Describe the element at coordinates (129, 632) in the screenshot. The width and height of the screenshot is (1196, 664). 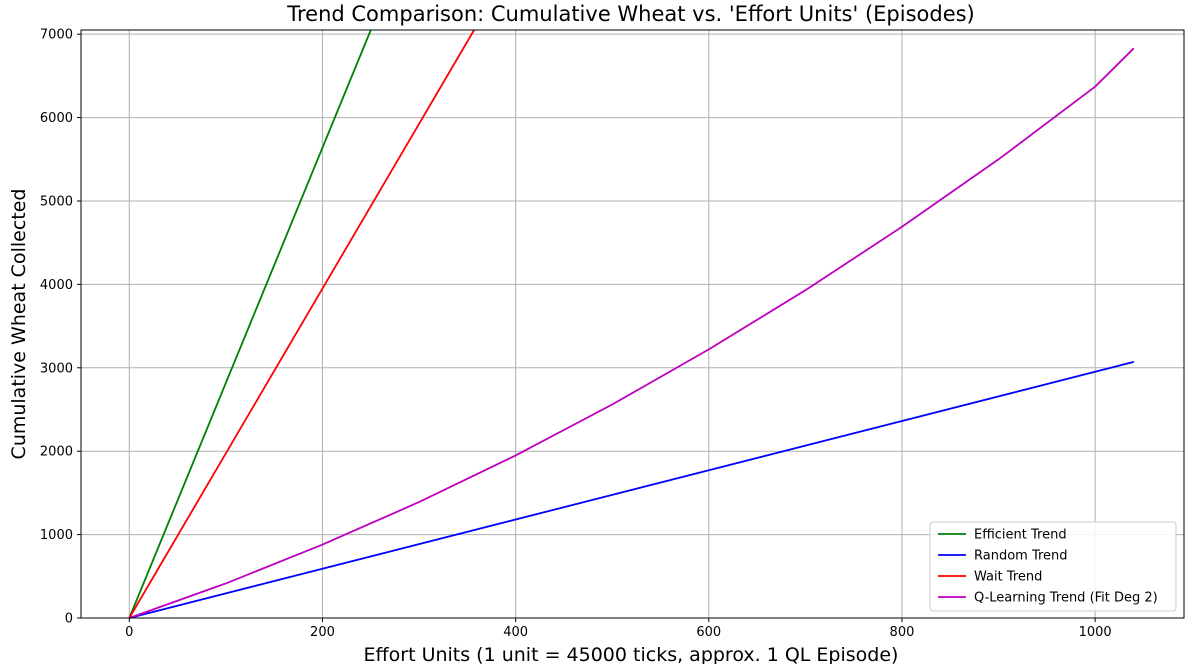
I see `x-tick-label: 0` at that location.